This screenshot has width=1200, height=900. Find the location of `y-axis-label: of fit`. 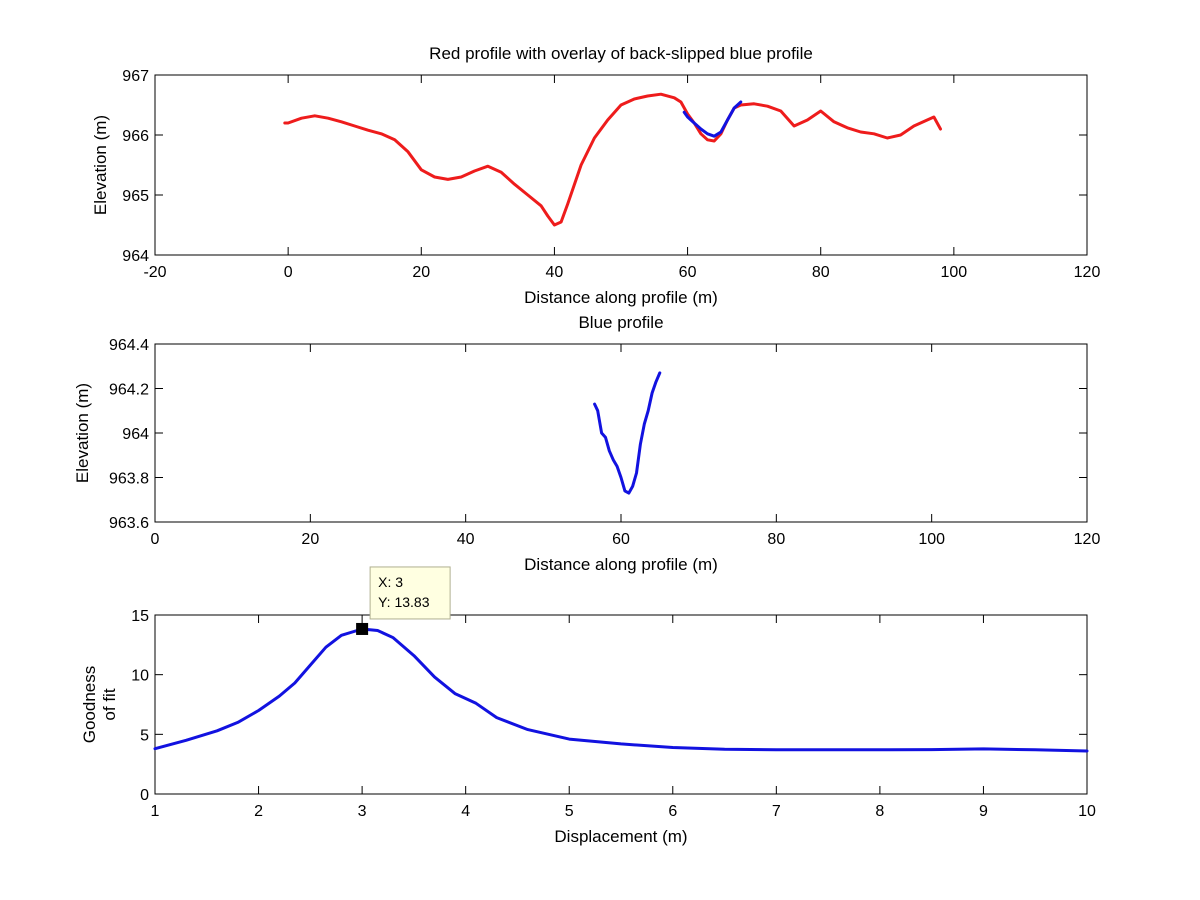

y-axis-label: of fit is located at coordinates (109, 704).